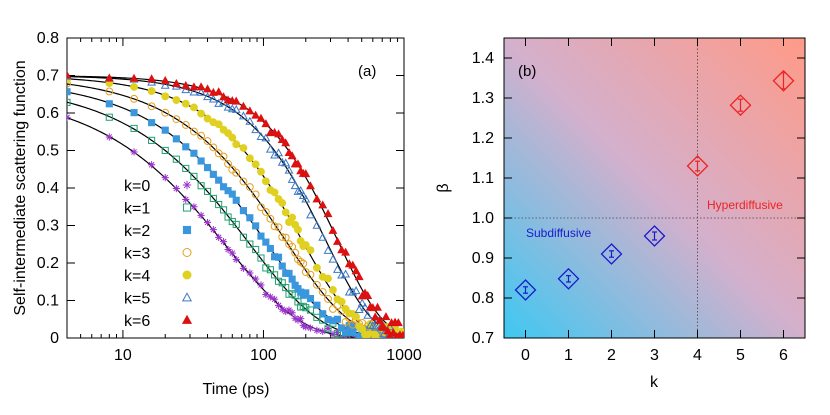  What do you see at coordinates (54, 338) in the screenshot?
I see `y-tick-label: 0` at bounding box center [54, 338].